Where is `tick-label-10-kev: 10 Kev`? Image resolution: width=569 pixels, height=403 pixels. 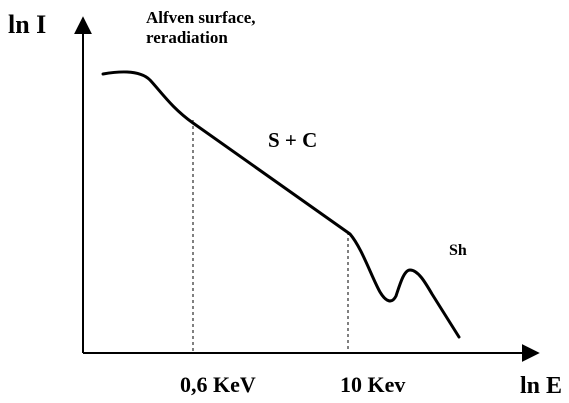
tick-label-10-kev: 10 Kev is located at coordinates (373, 384).